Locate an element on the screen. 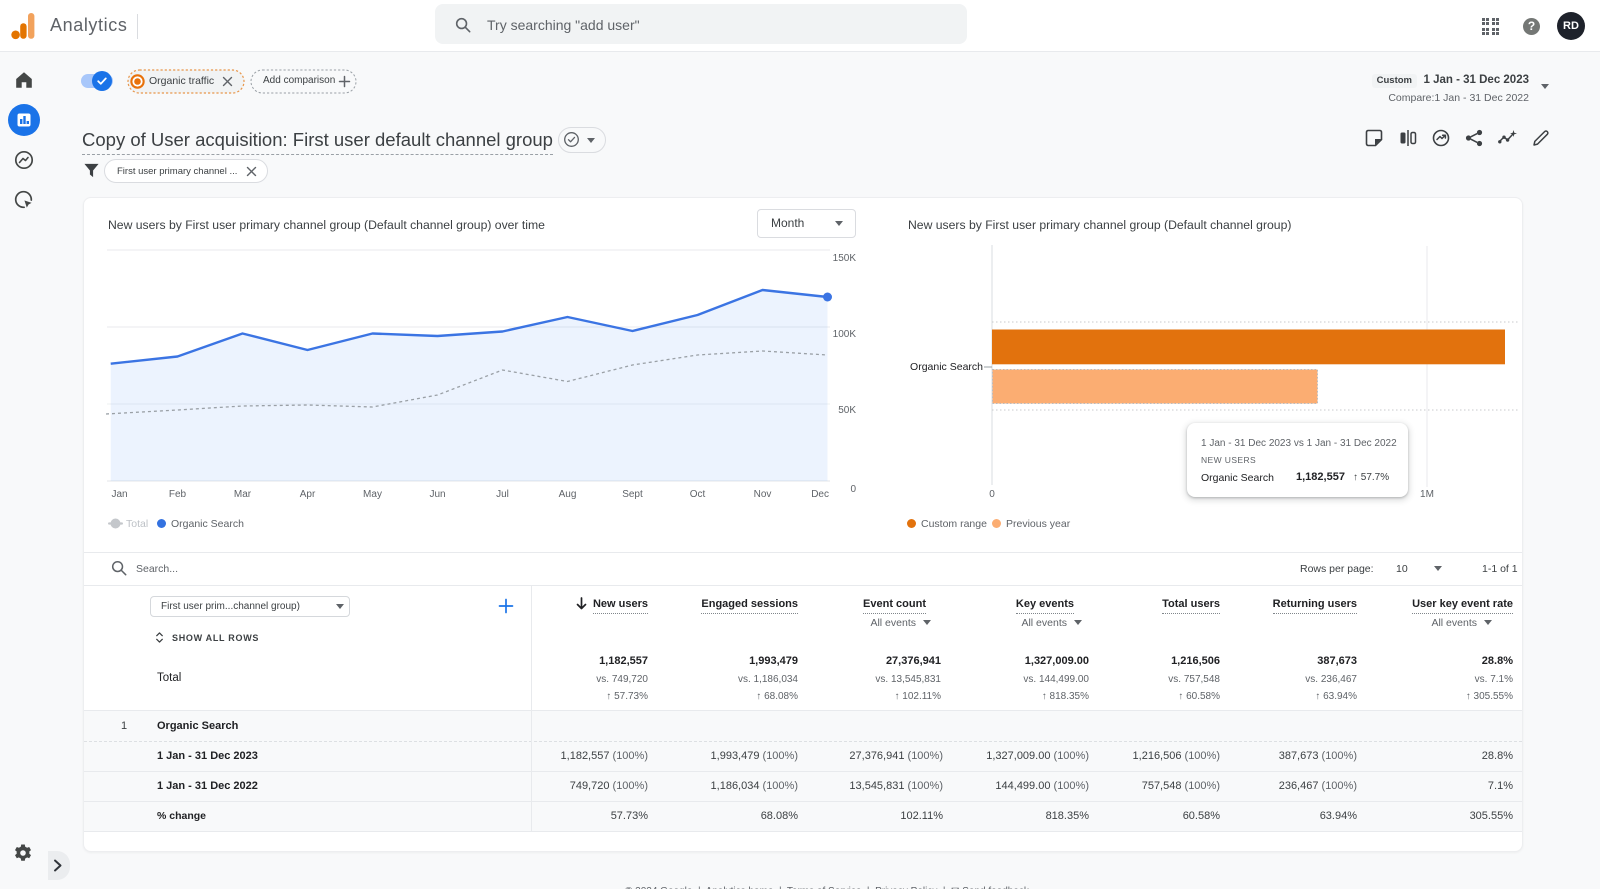 The image size is (1600, 889). svg-text: Nov is located at coordinates (763, 494).